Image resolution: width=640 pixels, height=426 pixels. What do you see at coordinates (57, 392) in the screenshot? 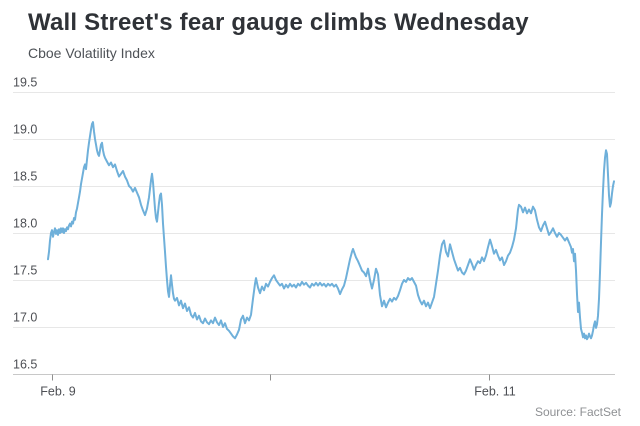
I see `x-tick-label: Feb. 9` at bounding box center [57, 392].